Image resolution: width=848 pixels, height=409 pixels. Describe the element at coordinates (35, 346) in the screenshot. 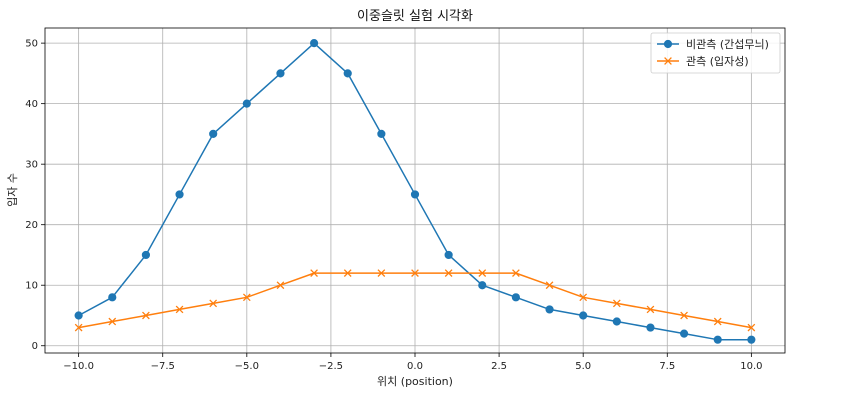

I see `y-tick-label: 0` at that location.